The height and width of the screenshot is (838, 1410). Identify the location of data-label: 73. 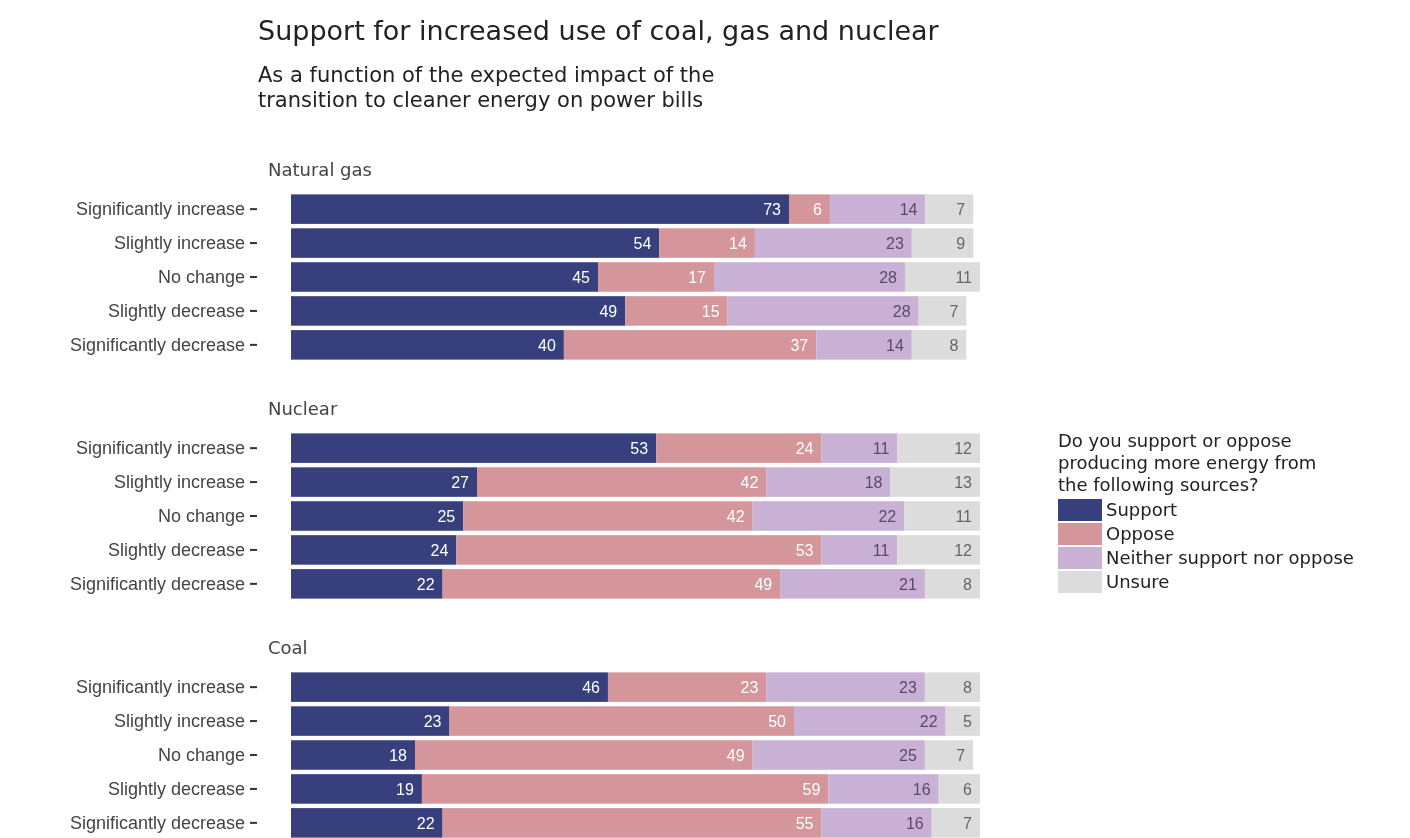
(772, 209).